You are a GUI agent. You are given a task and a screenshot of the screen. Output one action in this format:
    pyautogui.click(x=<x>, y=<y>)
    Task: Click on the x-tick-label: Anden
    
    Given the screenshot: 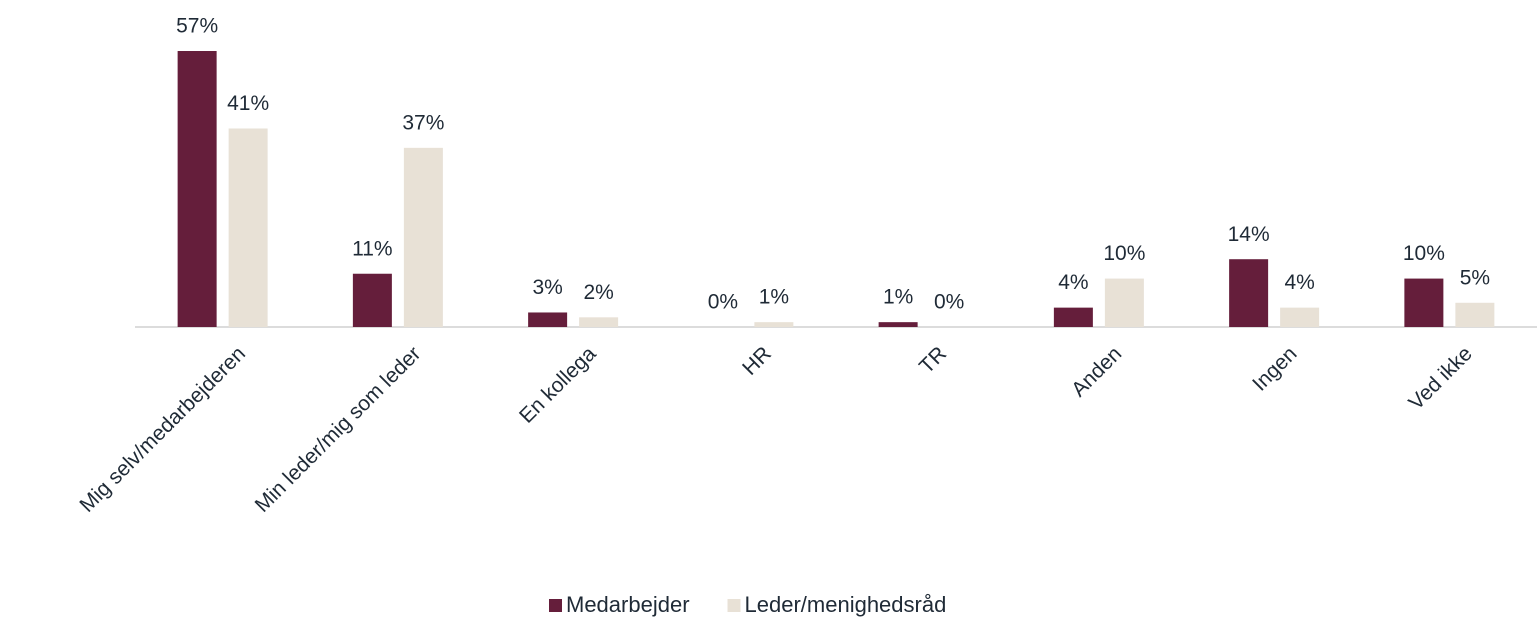 What is the action you would take?
    pyautogui.click(x=1096, y=371)
    